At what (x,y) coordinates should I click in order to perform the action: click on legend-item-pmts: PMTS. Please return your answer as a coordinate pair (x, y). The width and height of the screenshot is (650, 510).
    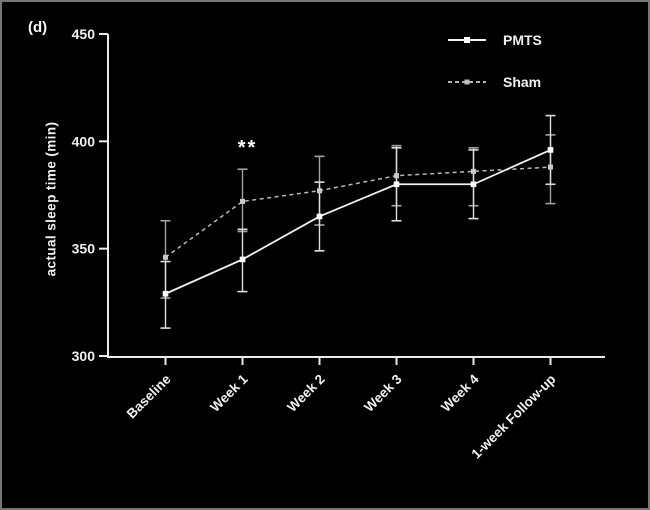
    Looking at the image, I should click on (495, 40).